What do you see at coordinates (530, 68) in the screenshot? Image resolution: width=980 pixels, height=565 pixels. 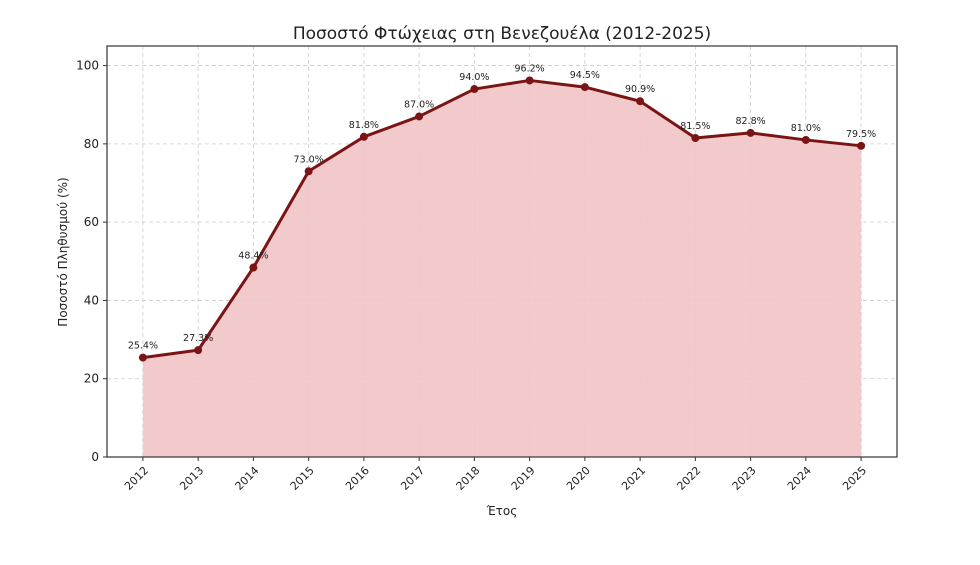 I see `data-label: 96.2%` at bounding box center [530, 68].